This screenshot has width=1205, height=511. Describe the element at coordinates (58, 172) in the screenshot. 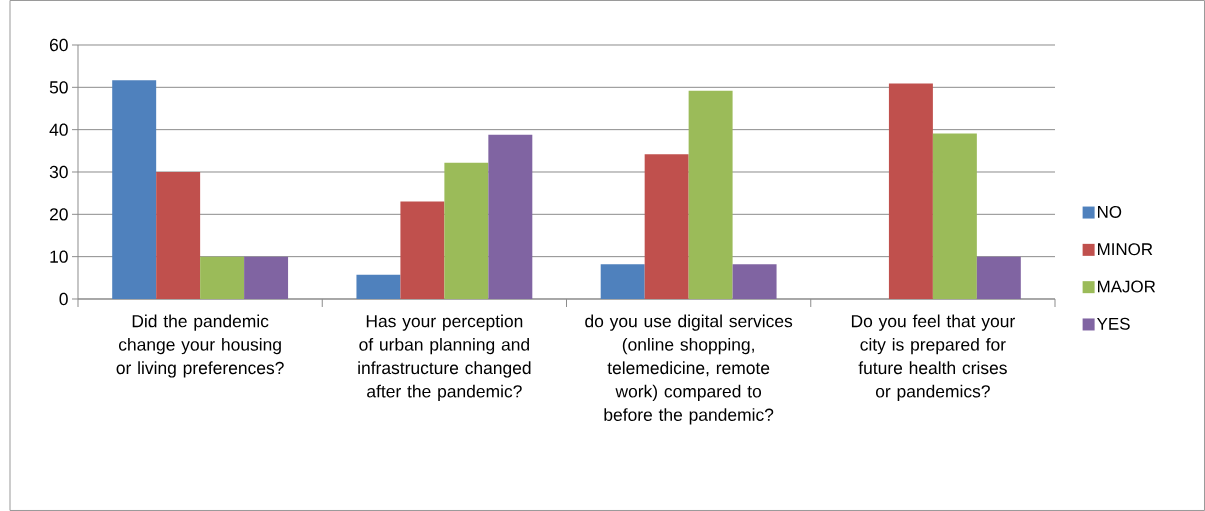

I see `y-tick-label: 30` at that location.